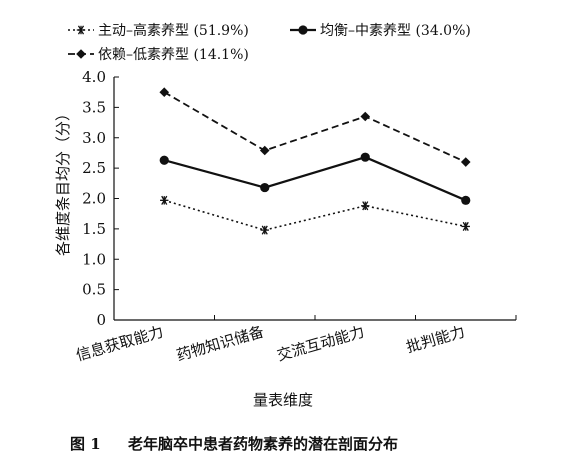  Describe the element at coordinates (85, 444) in the screenshot. I see `caption-label: 图 1` at that location.